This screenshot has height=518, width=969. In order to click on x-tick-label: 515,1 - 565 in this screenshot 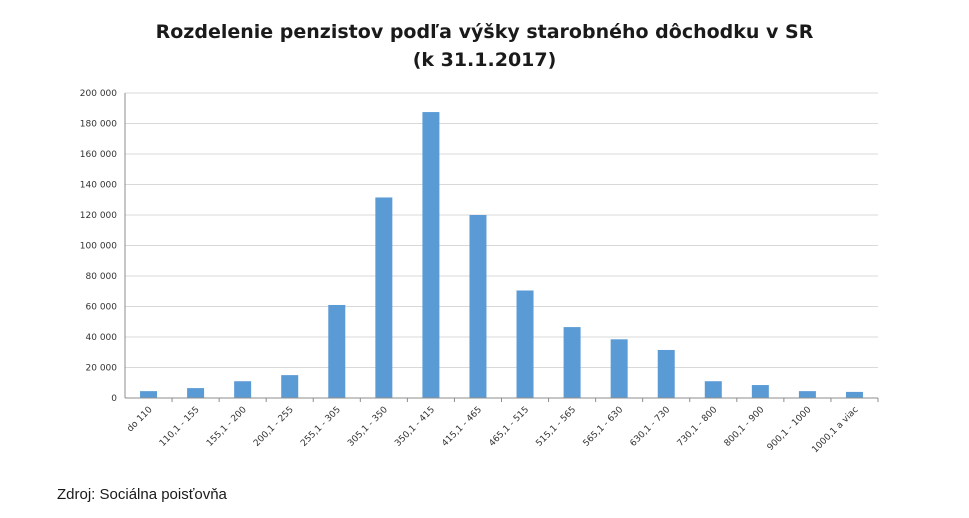, I will do `click(556, 427)`.